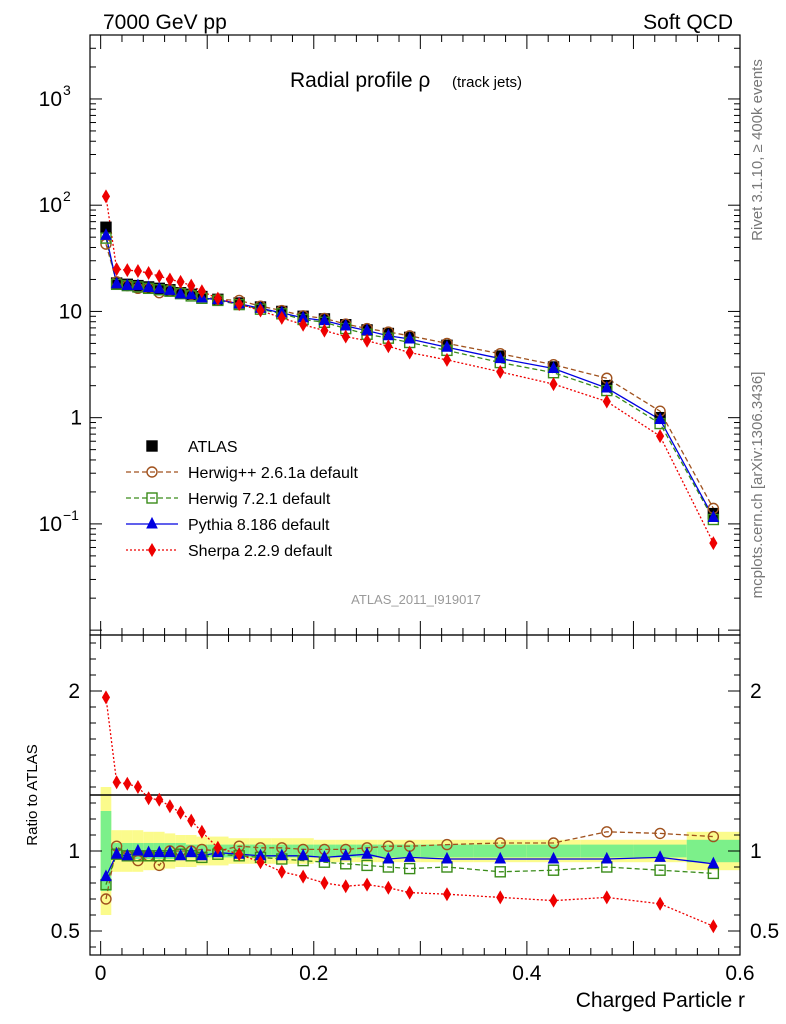  What do you see at coordinates (688, 22) in the screenshot?
I see `category-label: Soft QCD` at bounding box center [688, 22].